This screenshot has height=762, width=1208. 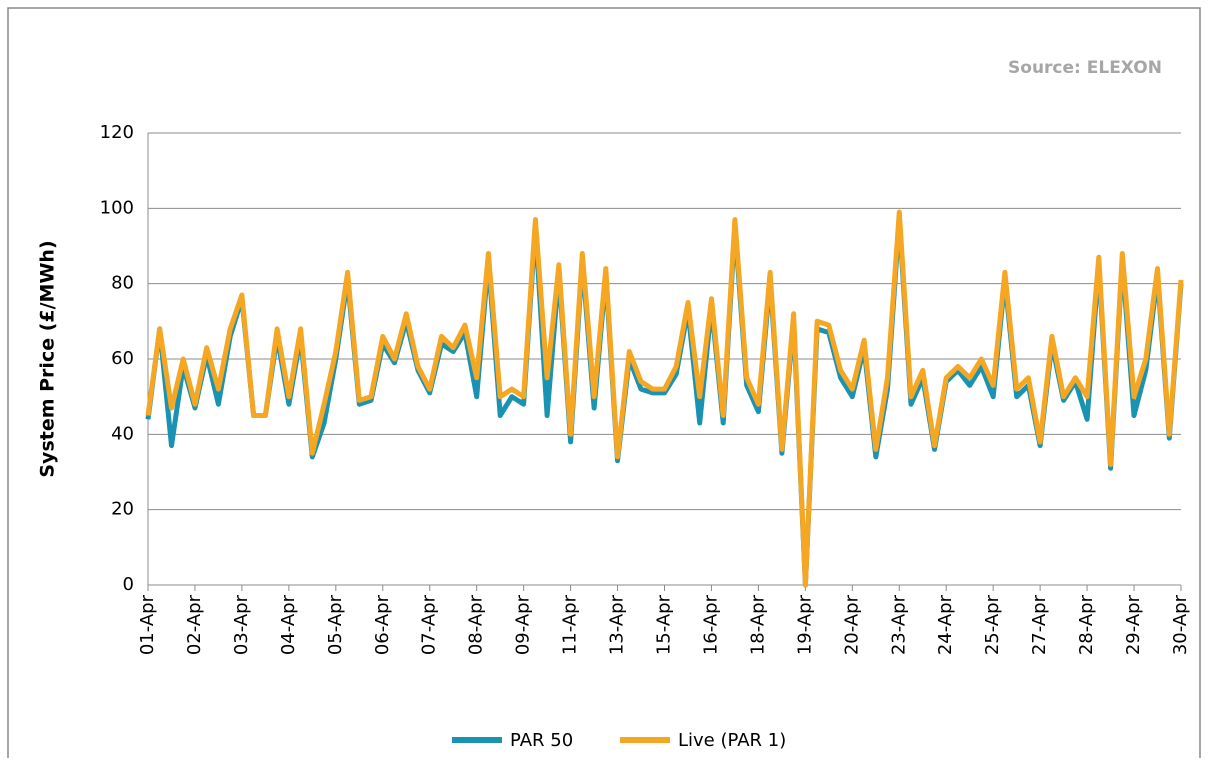 What do you see at coordinates (523, 624) in the screenshot?
I see `x-tick-label: 09-Apr` at bounding box center [523, 624].